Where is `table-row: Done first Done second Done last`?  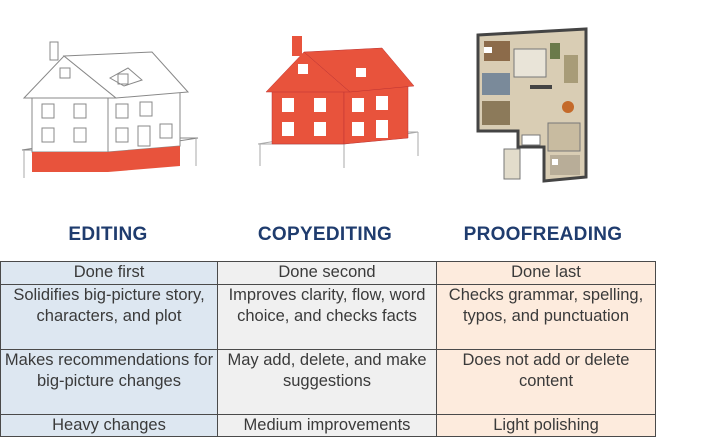 table-row: Done first Done second Done last is located at coordinates (328, 273).